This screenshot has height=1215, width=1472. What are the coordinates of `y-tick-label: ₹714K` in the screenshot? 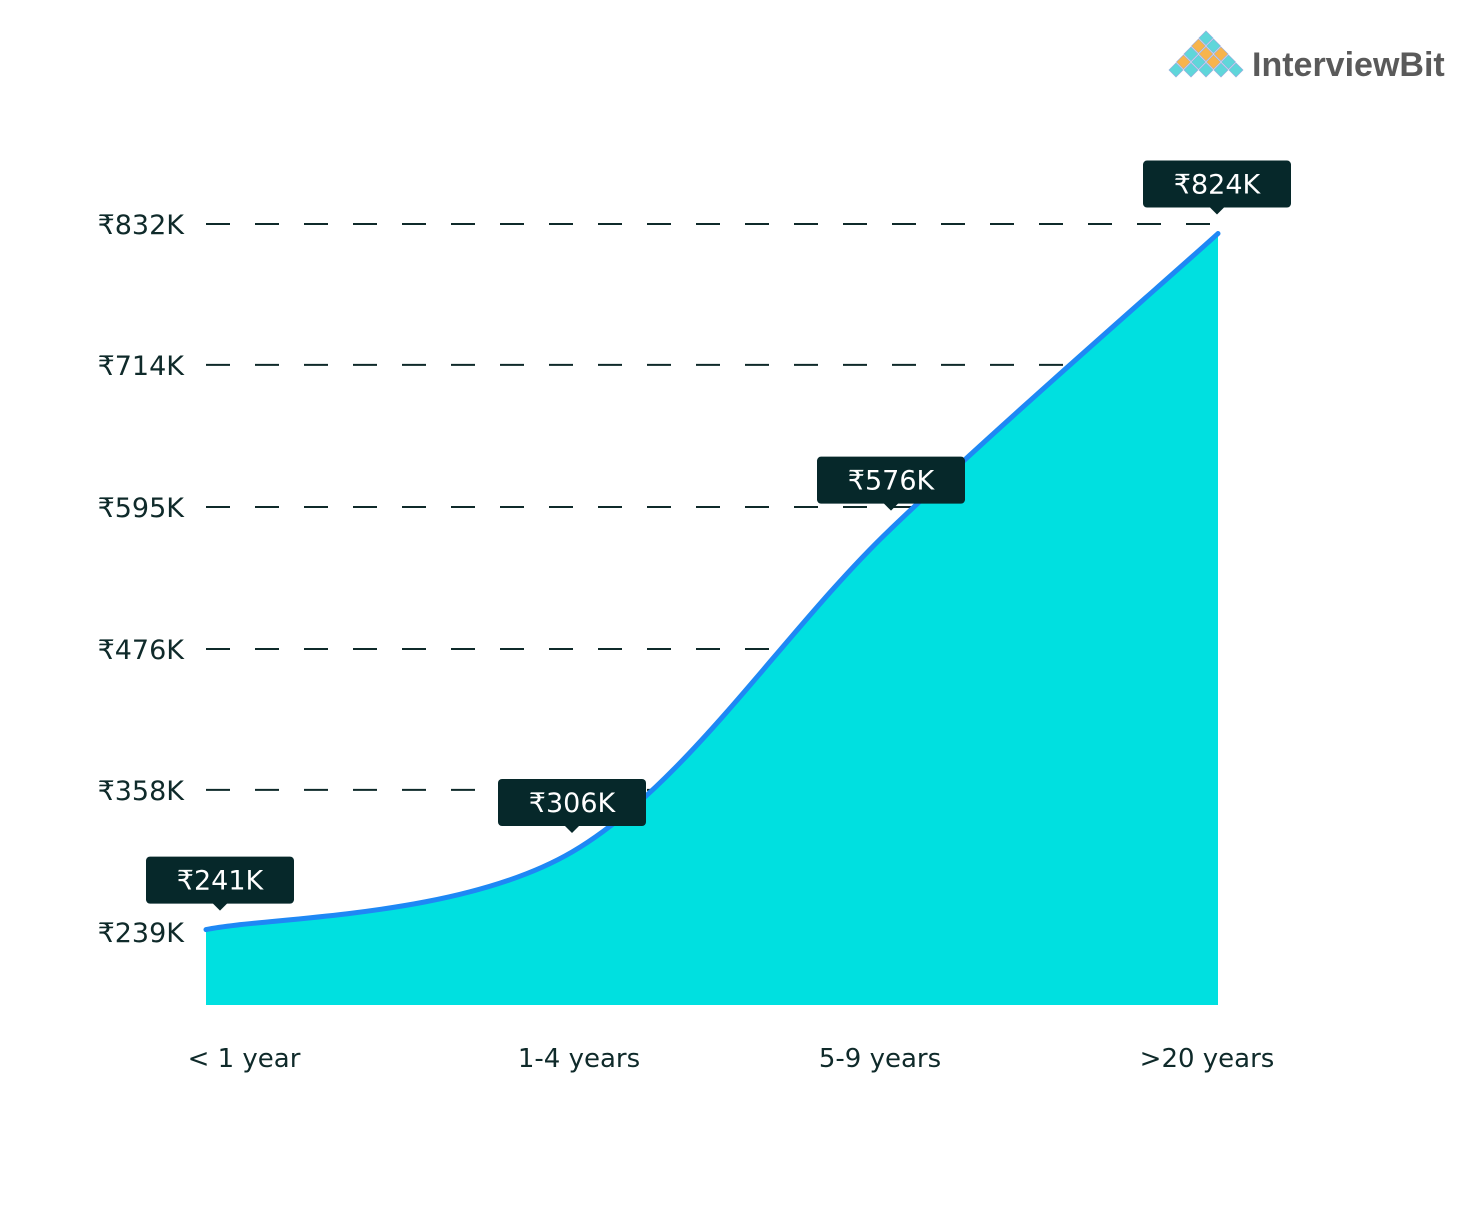 It's located at (142, 366).